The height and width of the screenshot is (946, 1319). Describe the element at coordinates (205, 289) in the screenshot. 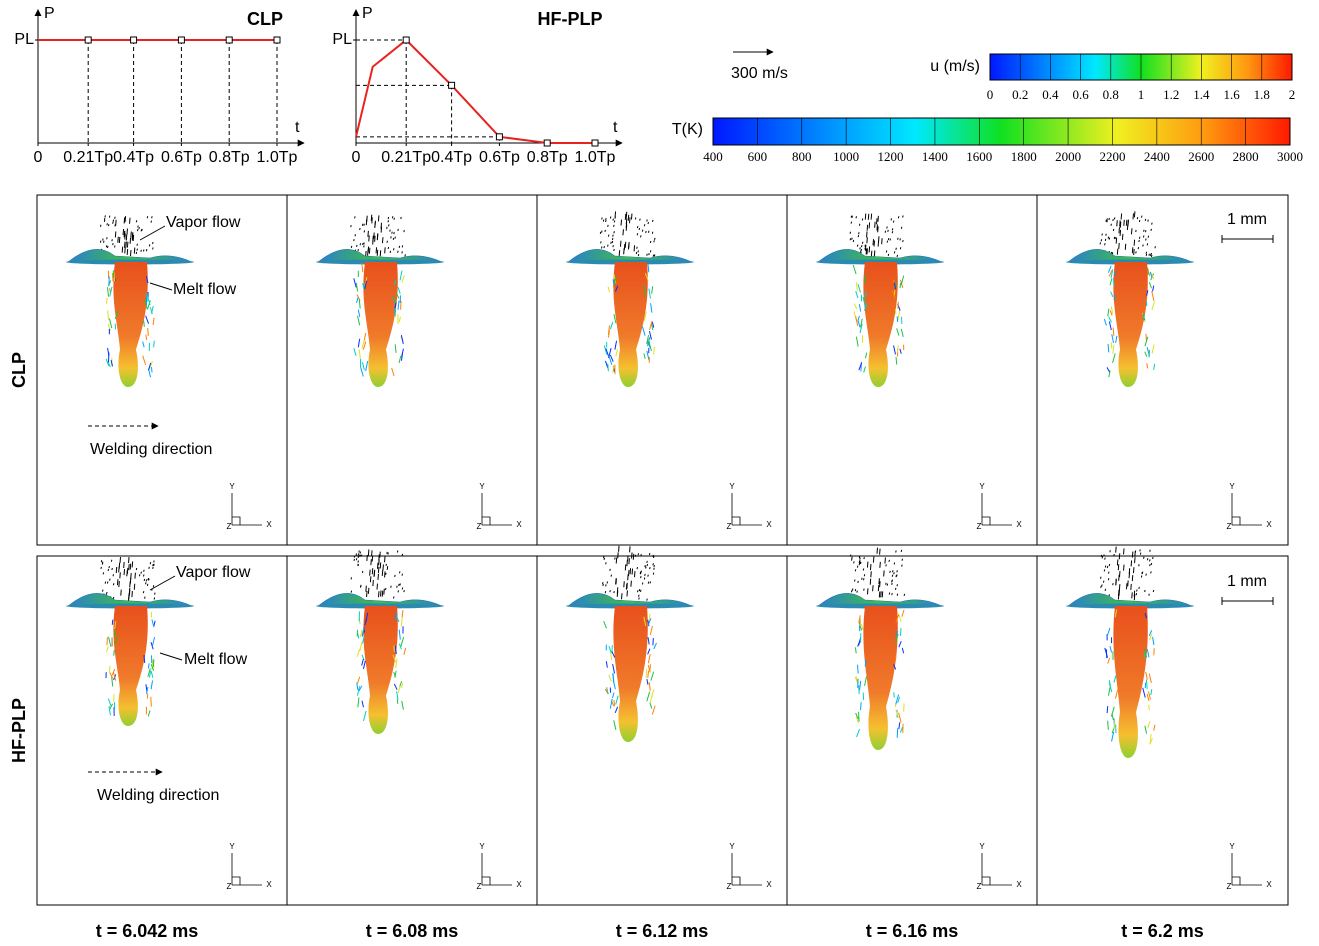

I see `annotation: Melt flow` at that location.